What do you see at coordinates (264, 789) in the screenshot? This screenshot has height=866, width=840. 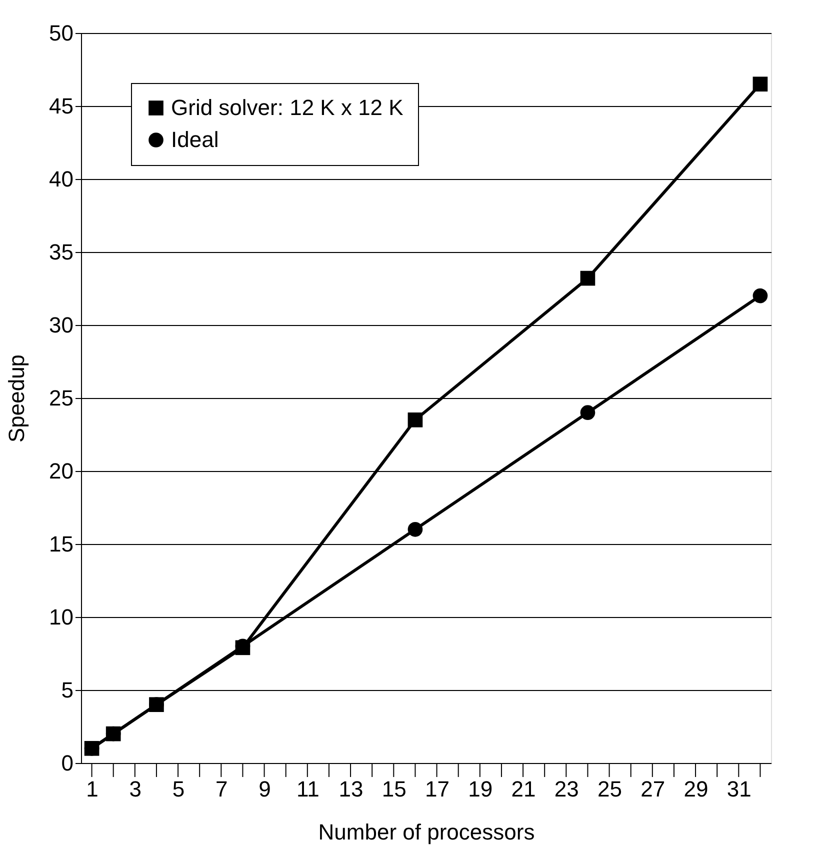 I see `x-tick-label: 9` at bounding box center [264, 789].